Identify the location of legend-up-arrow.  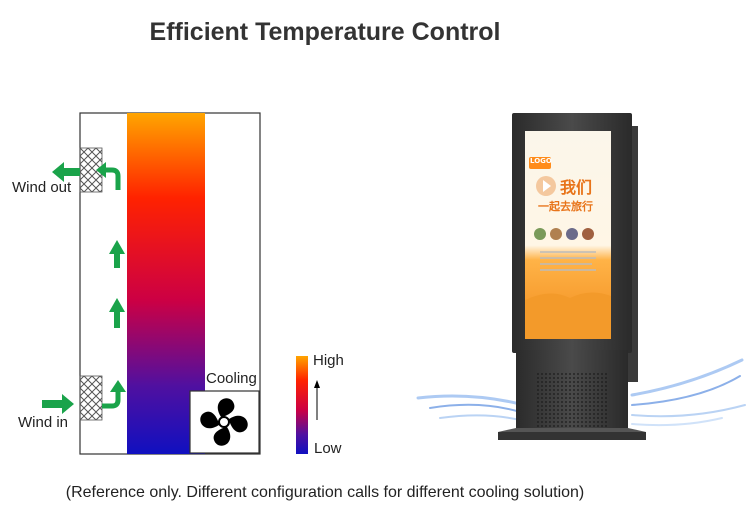
(317, 400).